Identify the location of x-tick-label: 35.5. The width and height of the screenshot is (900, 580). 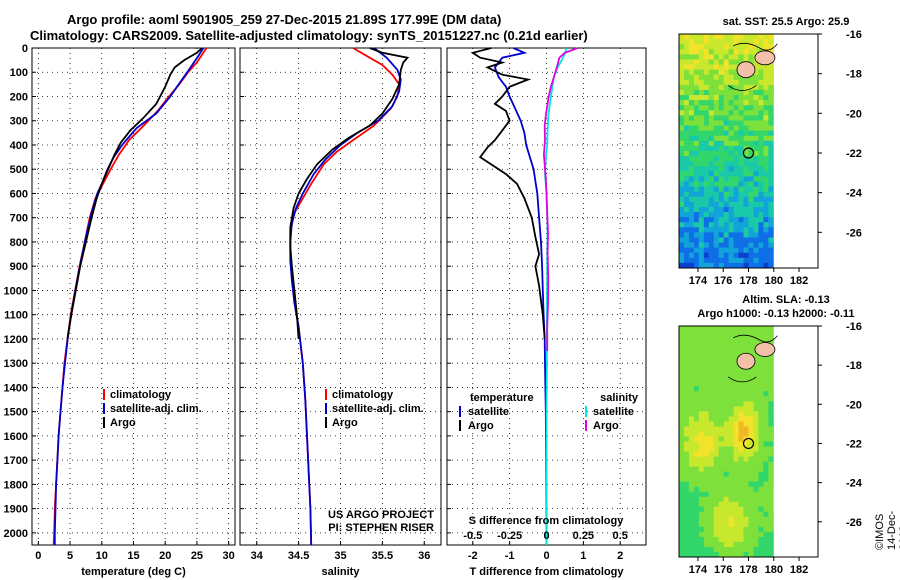
(382, 556).